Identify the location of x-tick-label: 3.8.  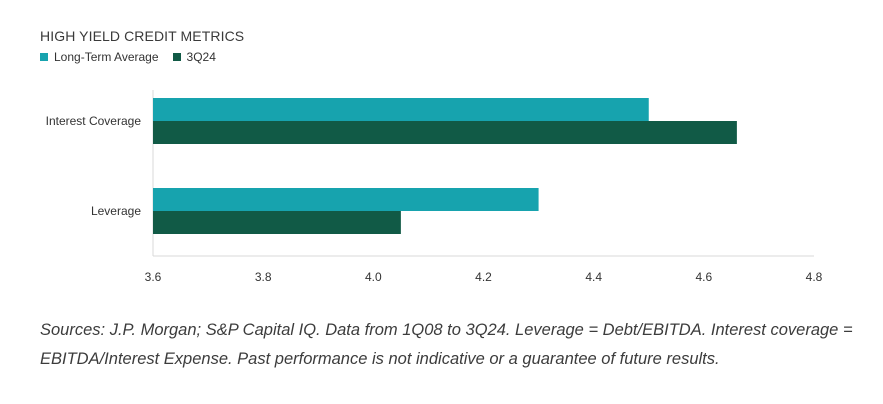
(263, 277).